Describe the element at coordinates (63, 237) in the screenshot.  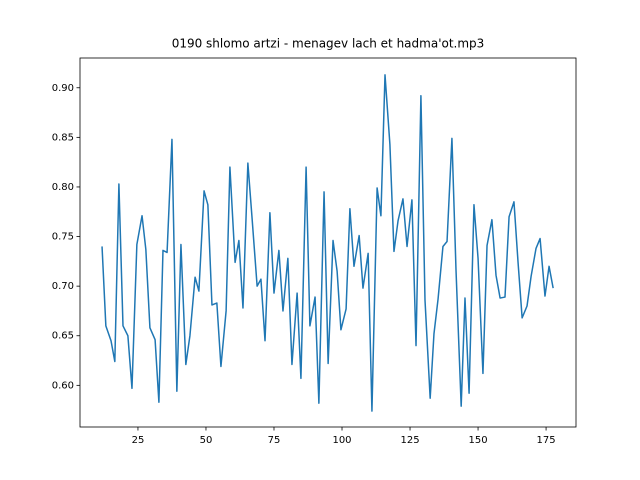
I see `y-tick-label: 0.75` at that location.